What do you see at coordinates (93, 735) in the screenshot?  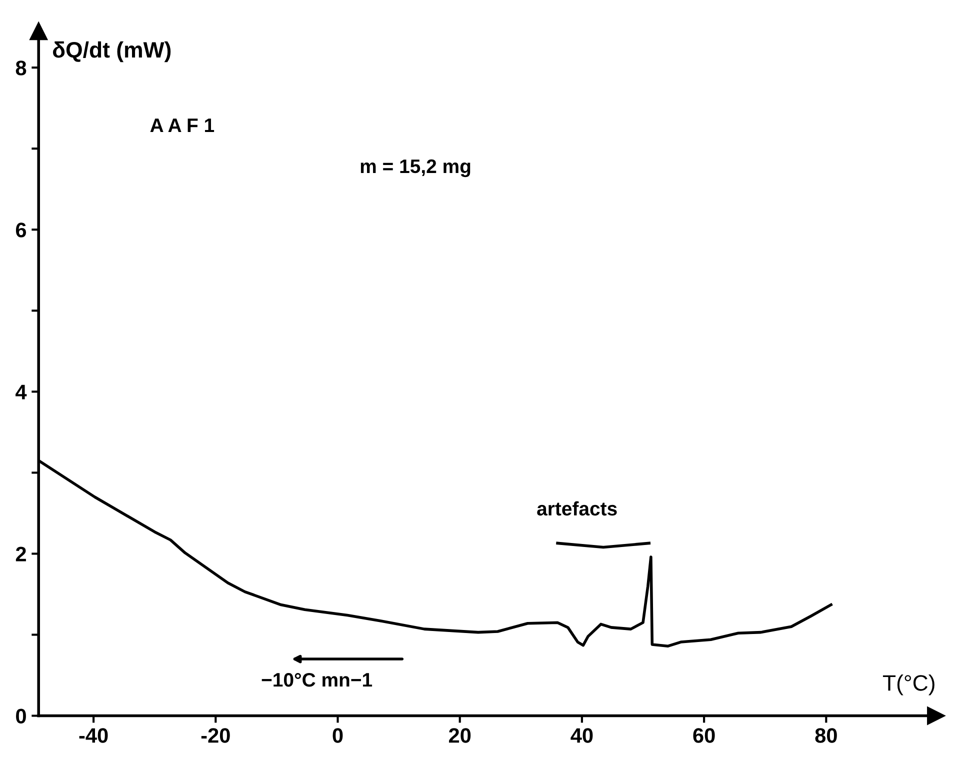 I see `x-tick-label: -40` at bounding box center [93, 735].